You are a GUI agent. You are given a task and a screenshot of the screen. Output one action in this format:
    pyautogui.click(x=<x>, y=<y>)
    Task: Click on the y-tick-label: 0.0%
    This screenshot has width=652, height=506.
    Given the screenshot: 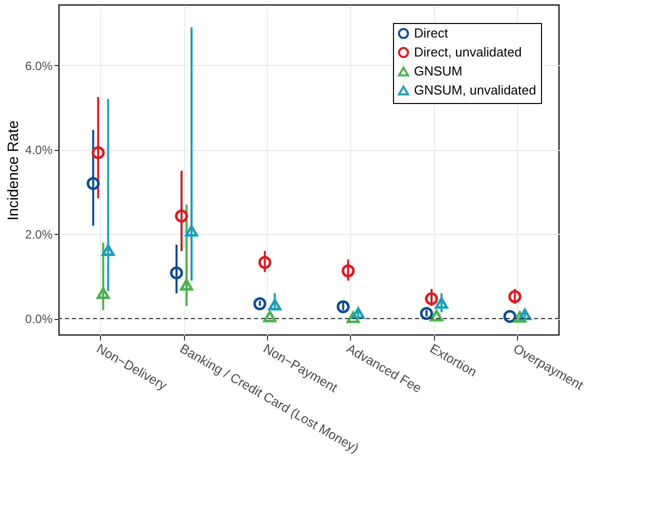 What is the action you would take?
    pyautogui.click(x=39, y=319)
    